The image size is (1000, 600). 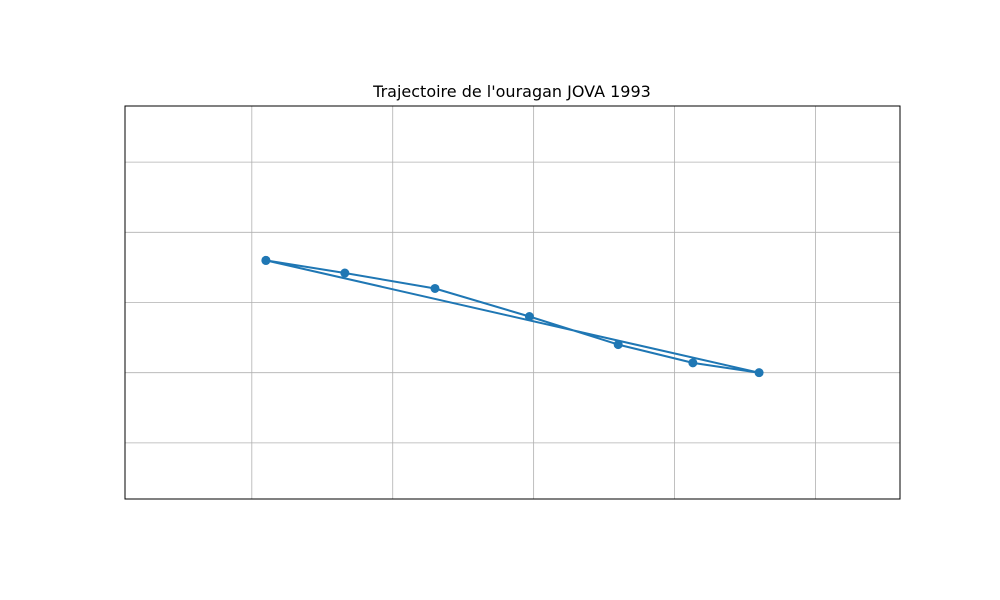 What do you see at coordinates (511, 91) in the screenshot?
I see `chart-title: Trajectoire de l'ouragan JOVA 1993` at bounding box center [511, 91].